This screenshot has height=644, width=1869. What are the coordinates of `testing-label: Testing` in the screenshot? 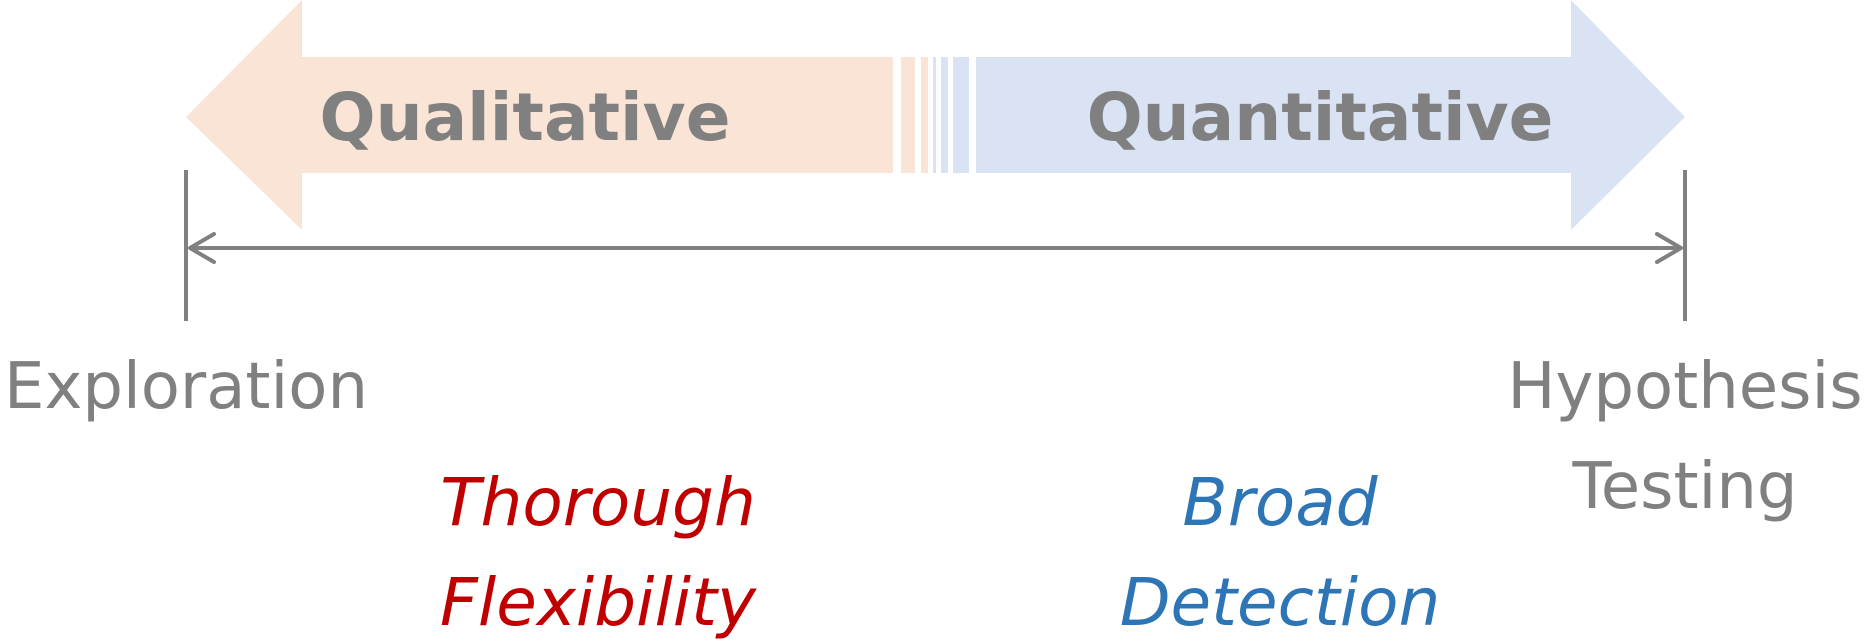 It's located at (1685, 487).